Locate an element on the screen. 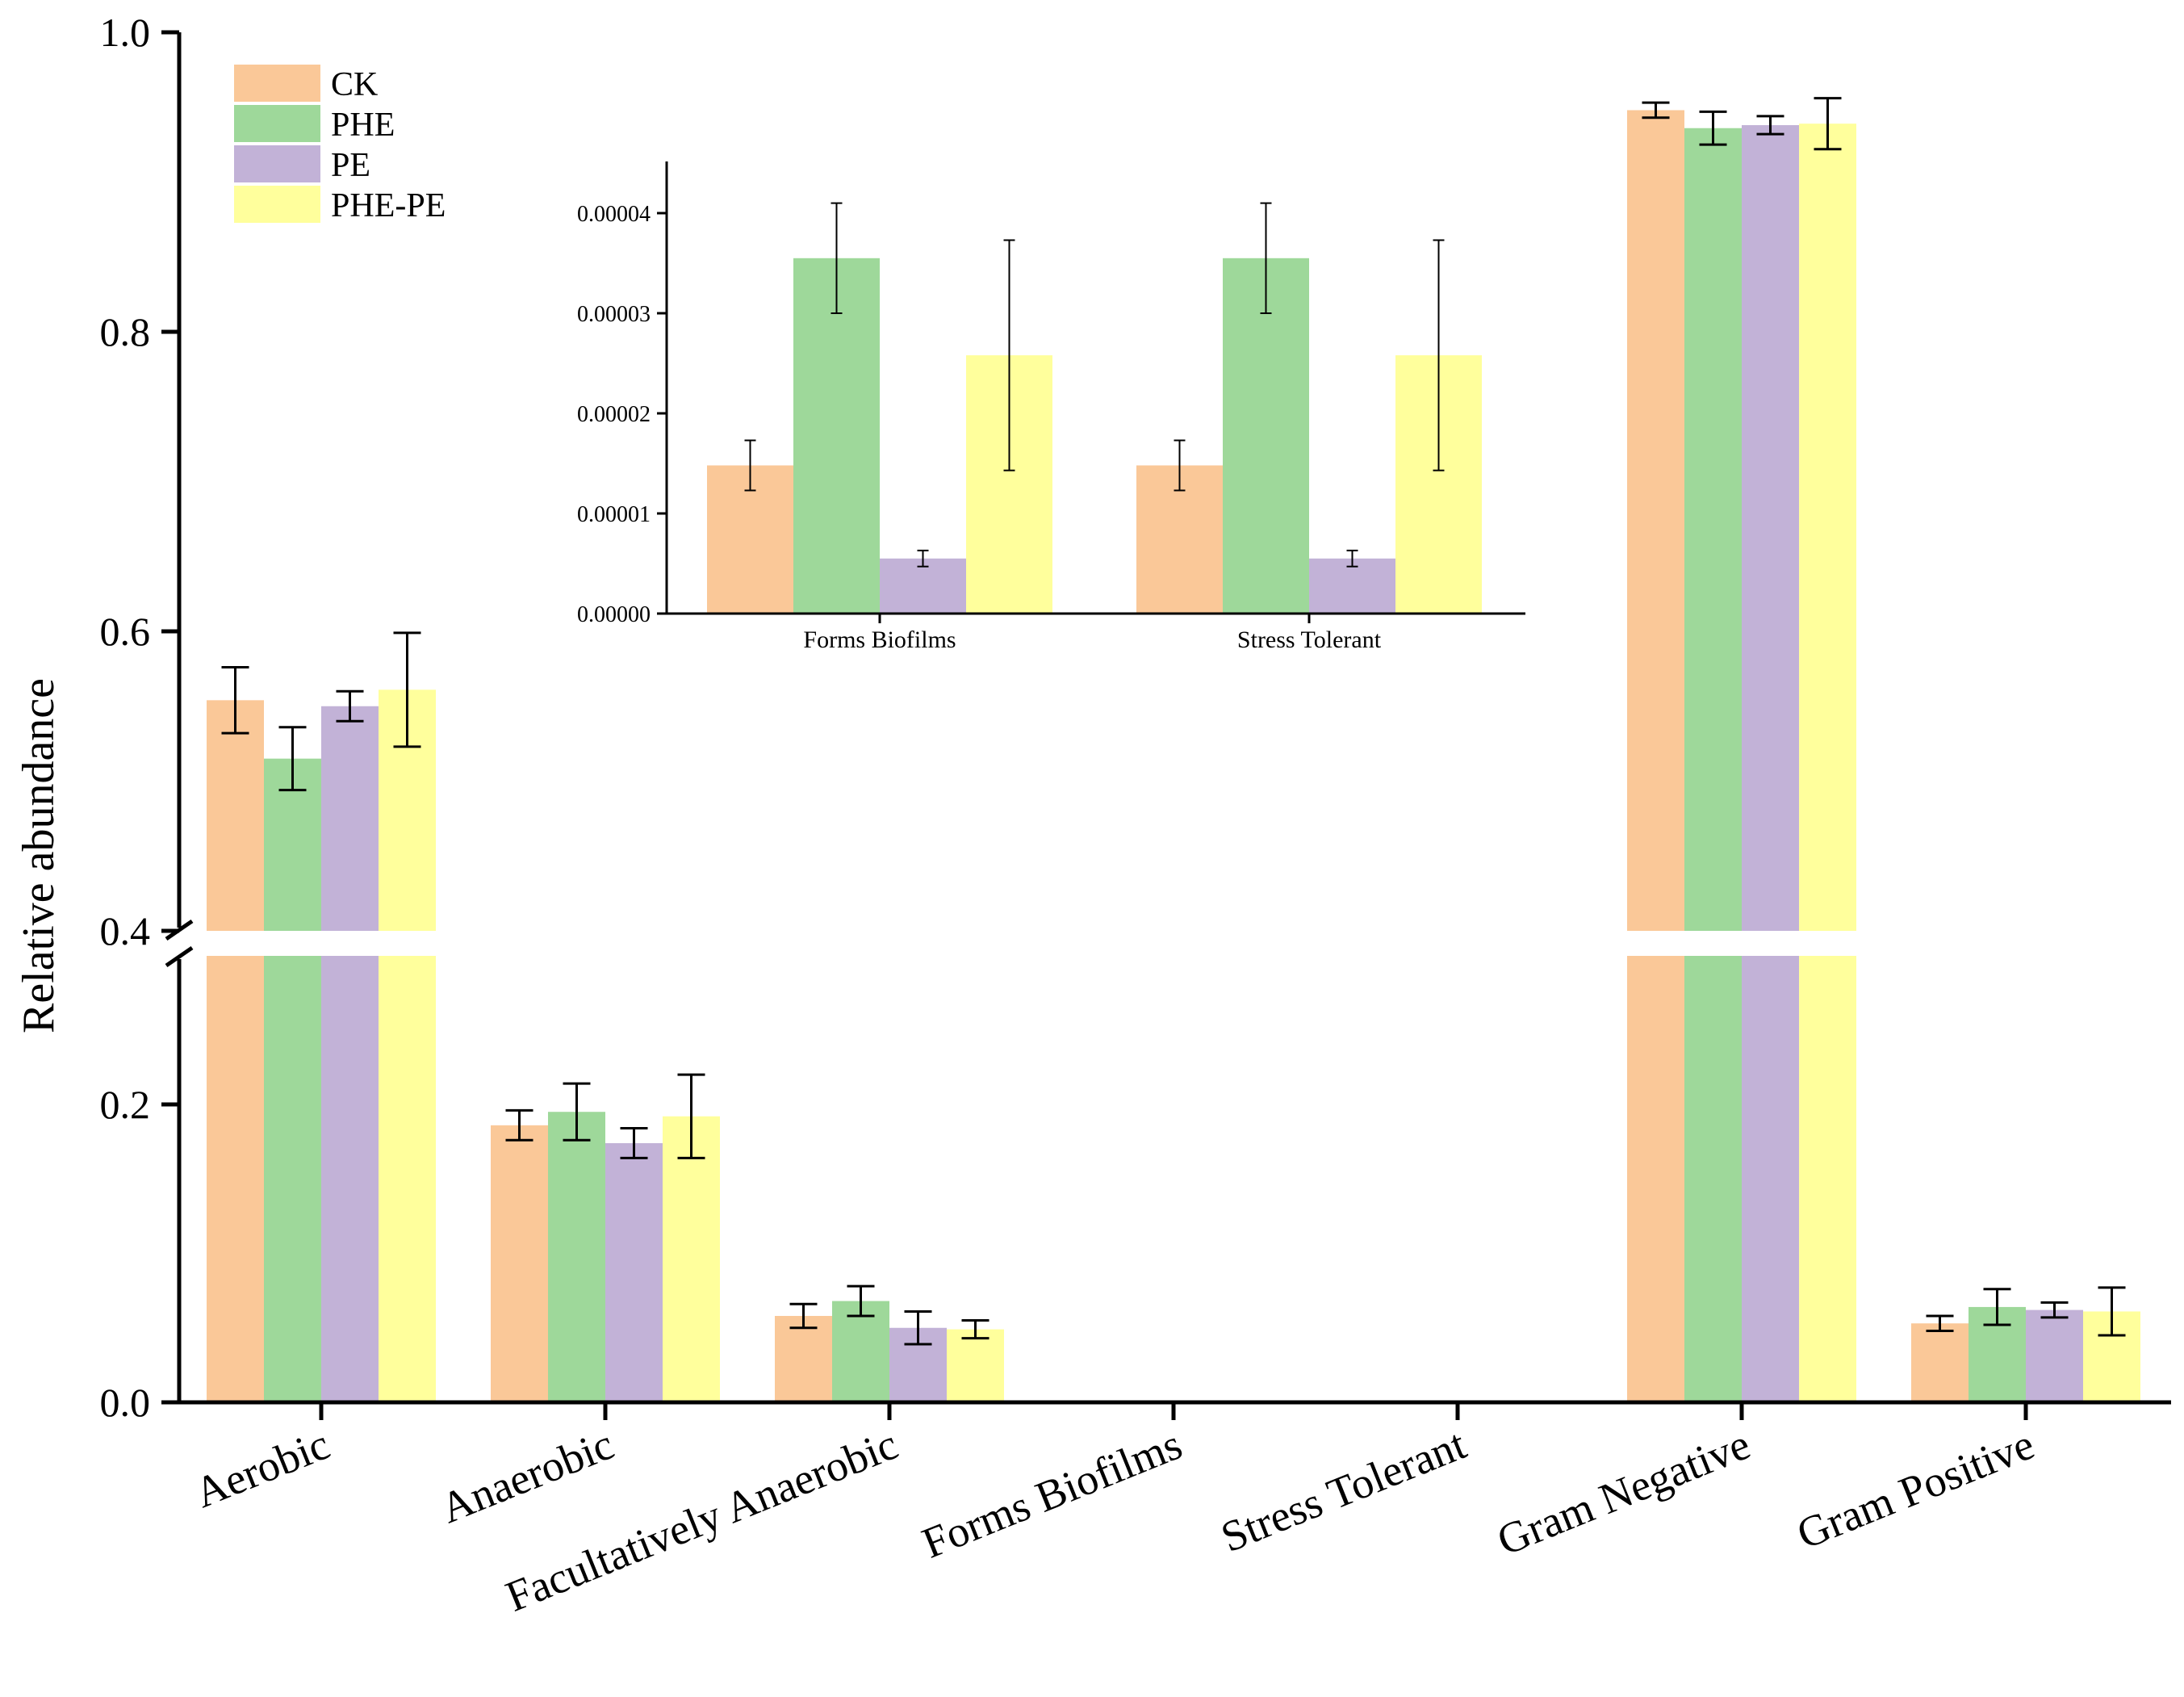 This screenshot has height=1697, width=2184. bar-gram-negative-pe-upper is located at coordinates (1771, 528).